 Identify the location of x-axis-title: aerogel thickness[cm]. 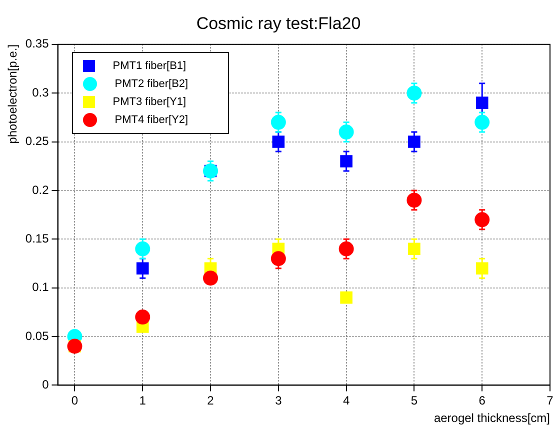
(492, 418).